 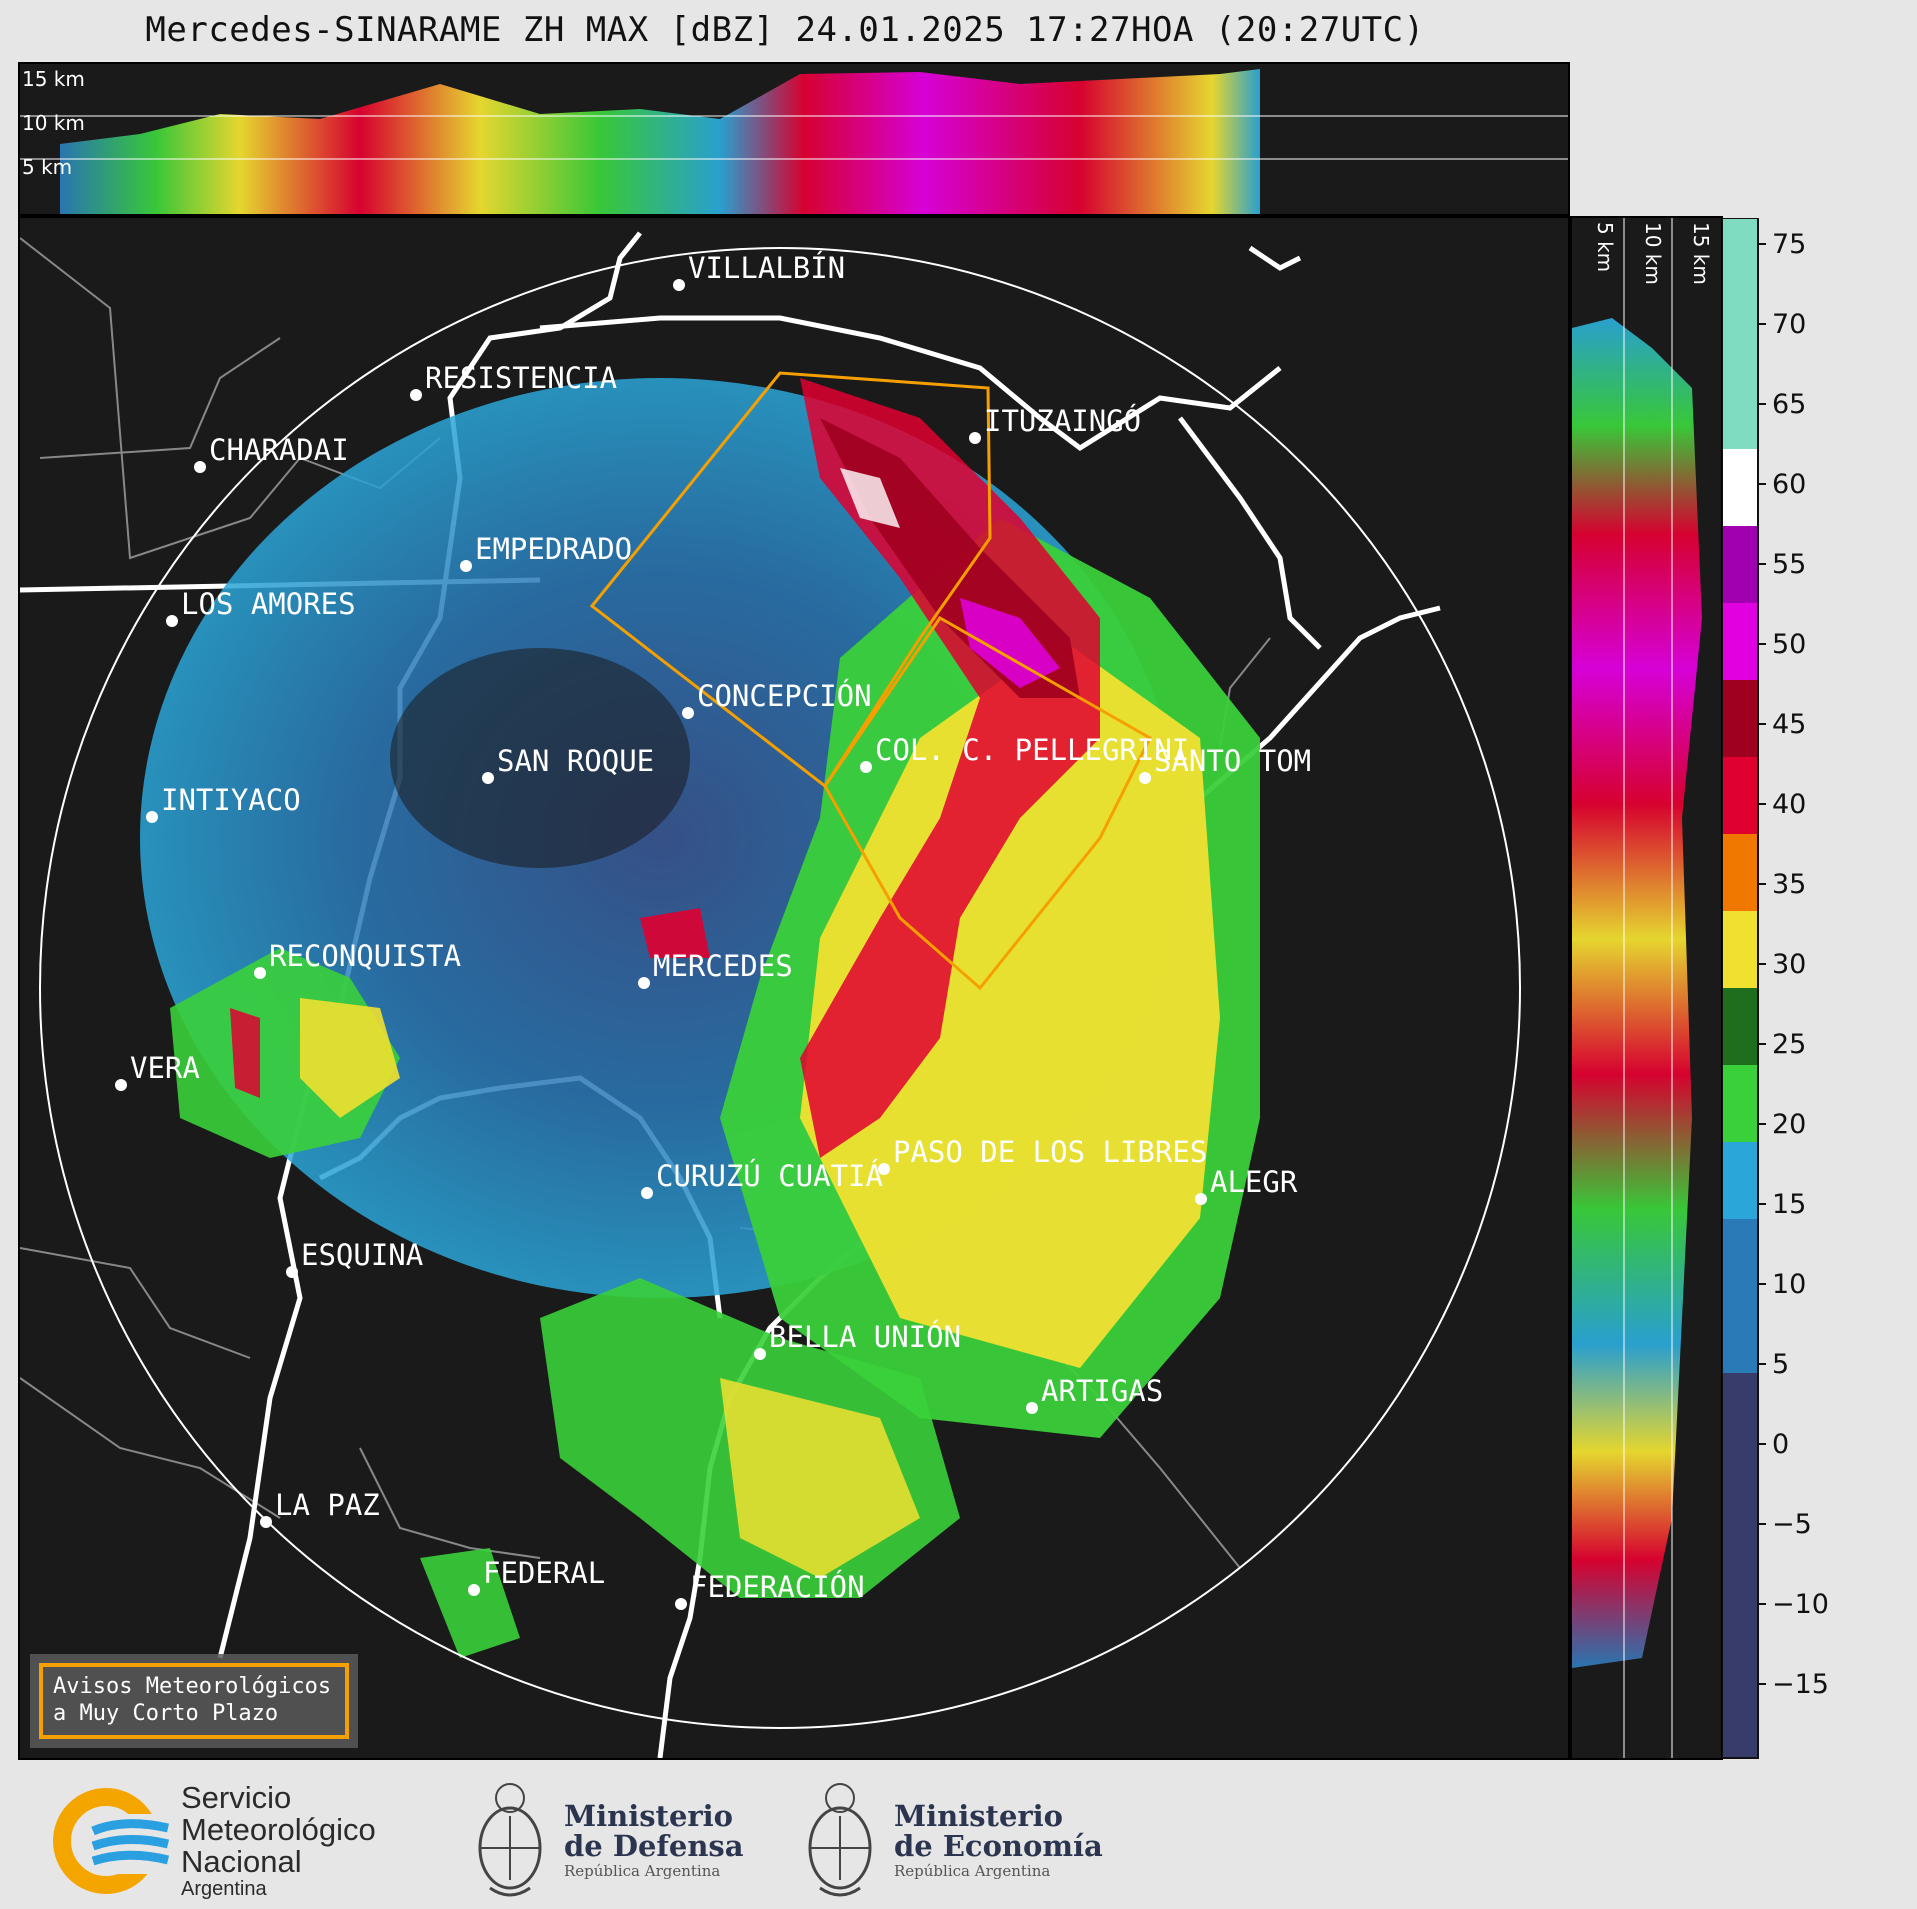 What do you see at coordinates (1102, 1391) in the screenshot?
I see `city-label: ARTIGAS` at bounding box center [1102, 1391].